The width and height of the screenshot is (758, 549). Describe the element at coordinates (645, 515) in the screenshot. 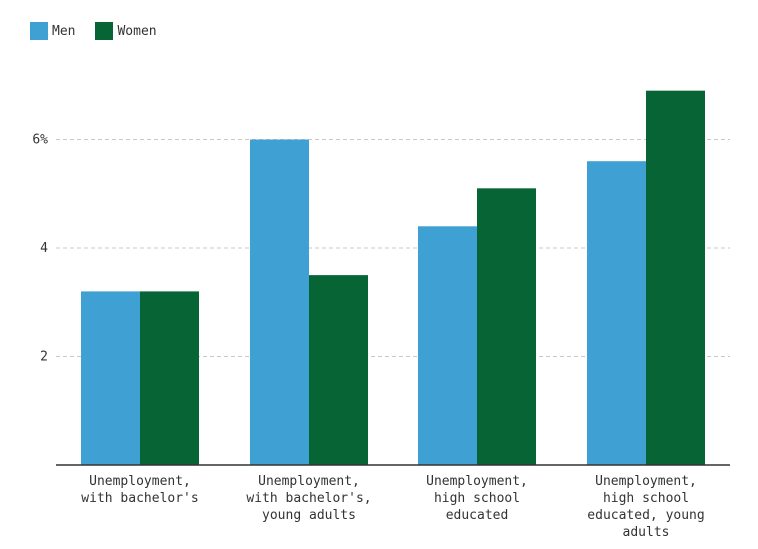

I see `x-category-label-line: educated, young` at that location.